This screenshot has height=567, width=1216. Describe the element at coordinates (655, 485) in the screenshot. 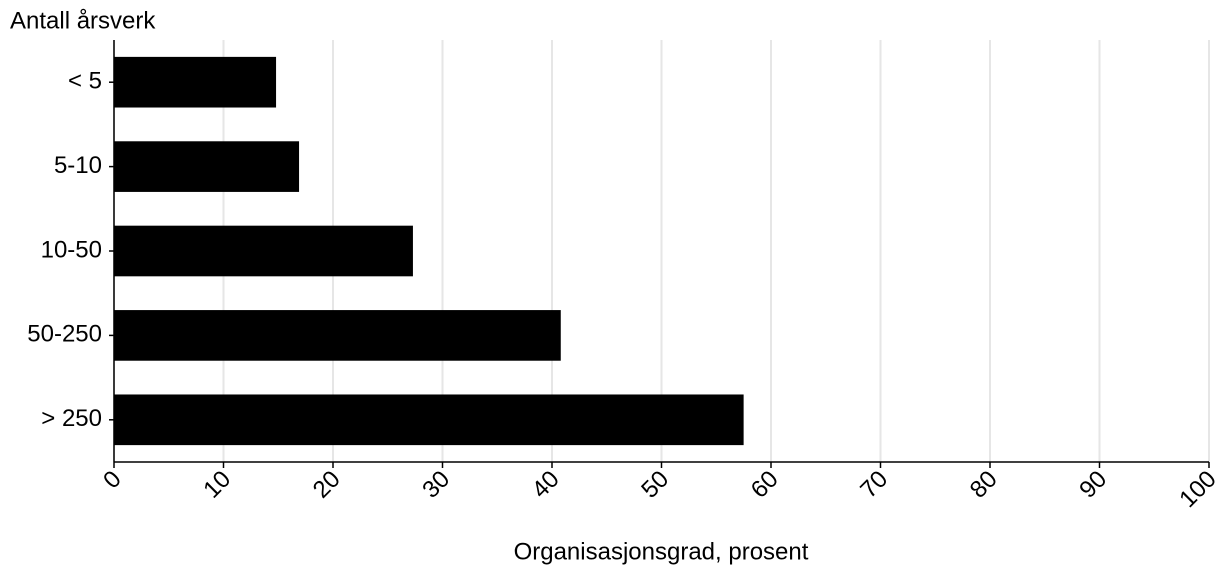

I see `x-tick-label: 50` at that location.